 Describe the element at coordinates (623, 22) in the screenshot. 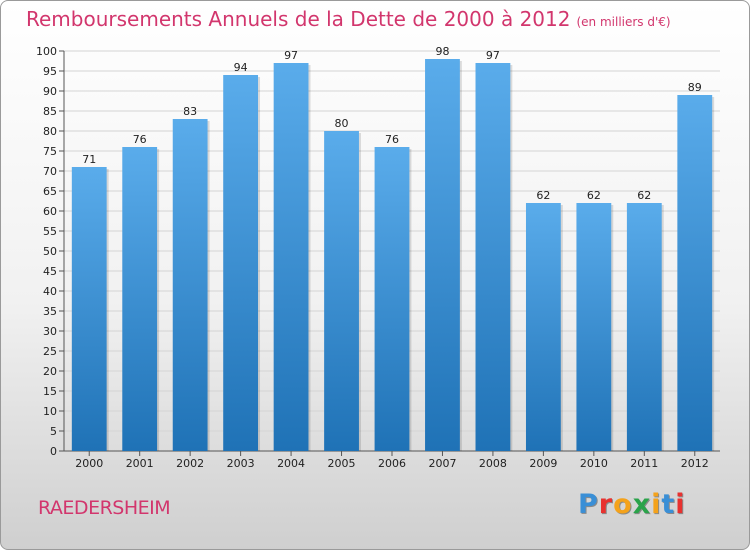

I see `chart-subtitle: (en milliers d'€)` at that location.